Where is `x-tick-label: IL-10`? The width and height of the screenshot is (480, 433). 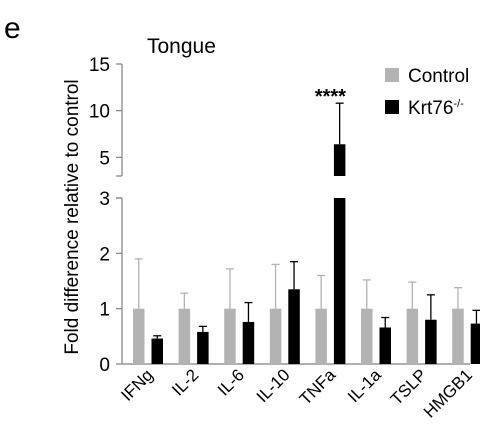 x-tick-label: IL-10 is located at coordinates (273, 385).